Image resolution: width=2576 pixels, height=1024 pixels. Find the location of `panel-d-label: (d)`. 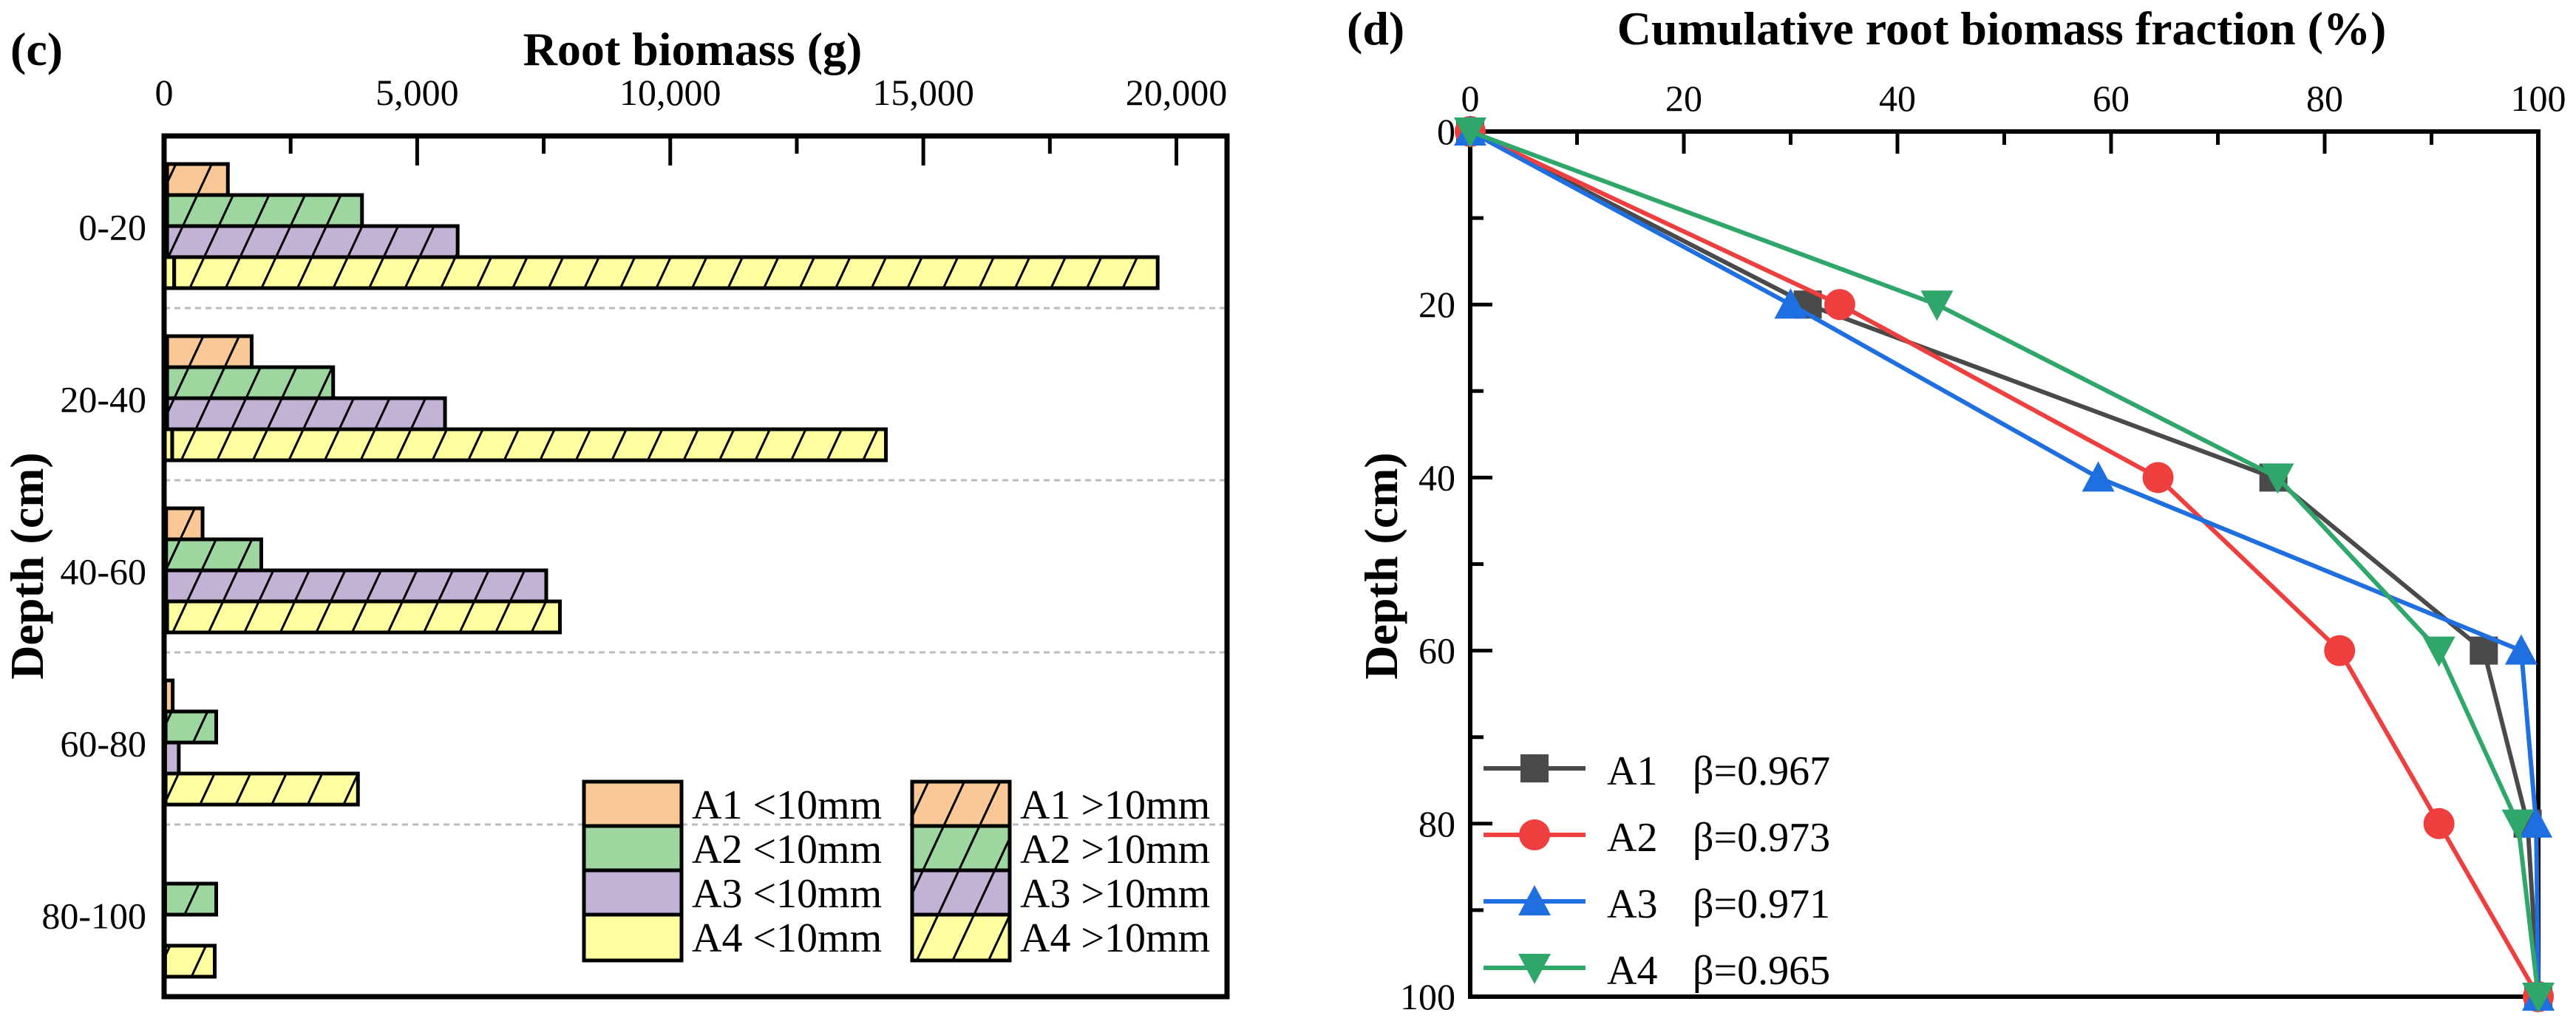

panel-d-label: (d) is located at coordinates (1375, 28).